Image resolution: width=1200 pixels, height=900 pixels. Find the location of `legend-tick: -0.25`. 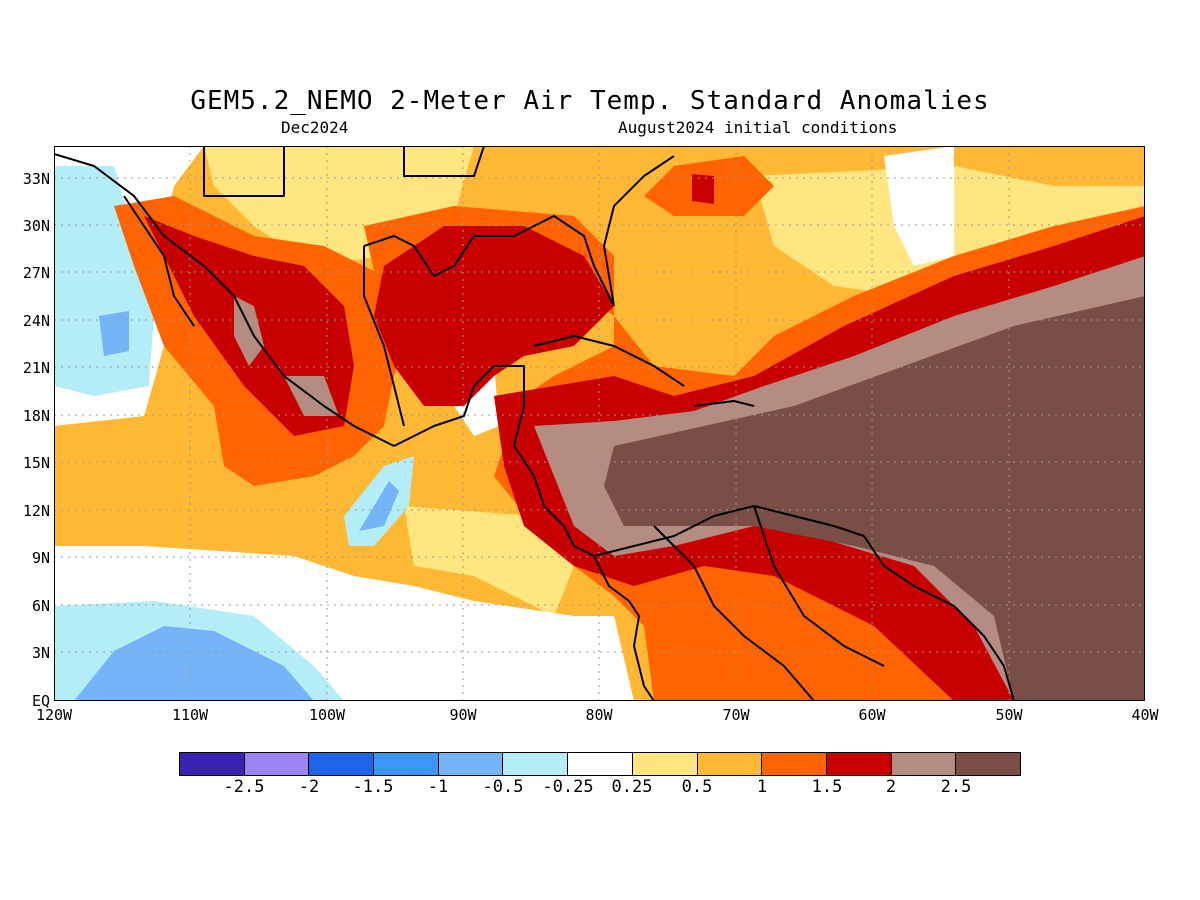

legend-tick: -0.25 is located at coordinates (568, 787).